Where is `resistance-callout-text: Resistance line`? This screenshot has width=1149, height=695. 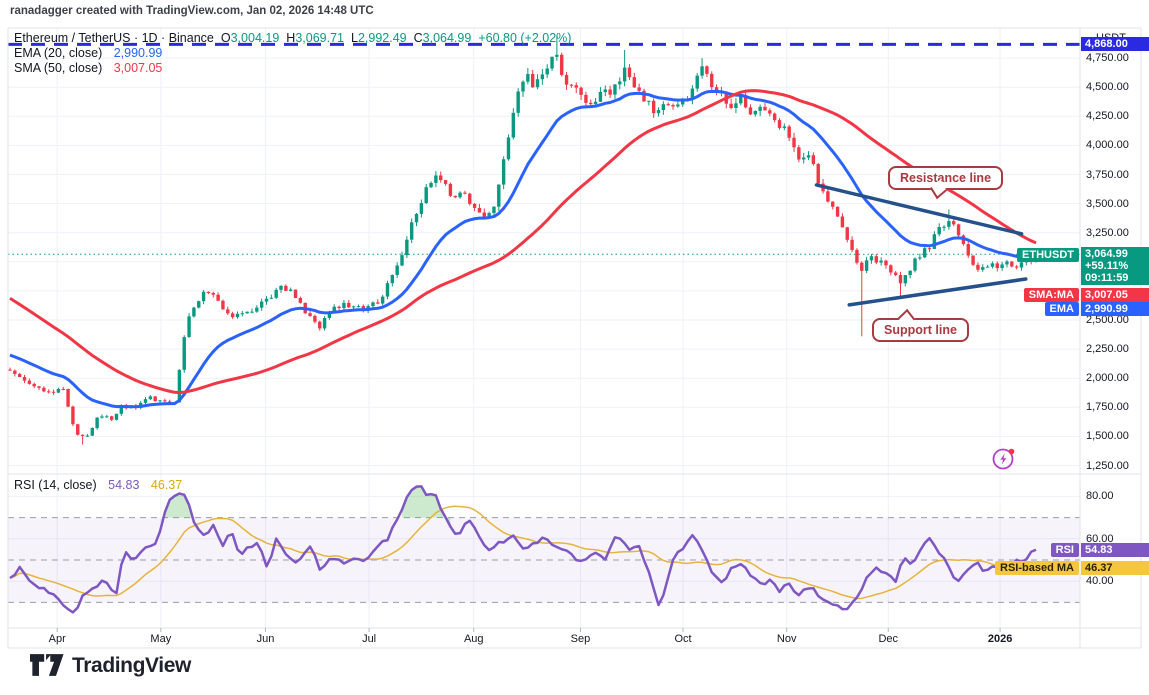 resistance-callout-text: Resistance line is located at coordinates (946, 178).